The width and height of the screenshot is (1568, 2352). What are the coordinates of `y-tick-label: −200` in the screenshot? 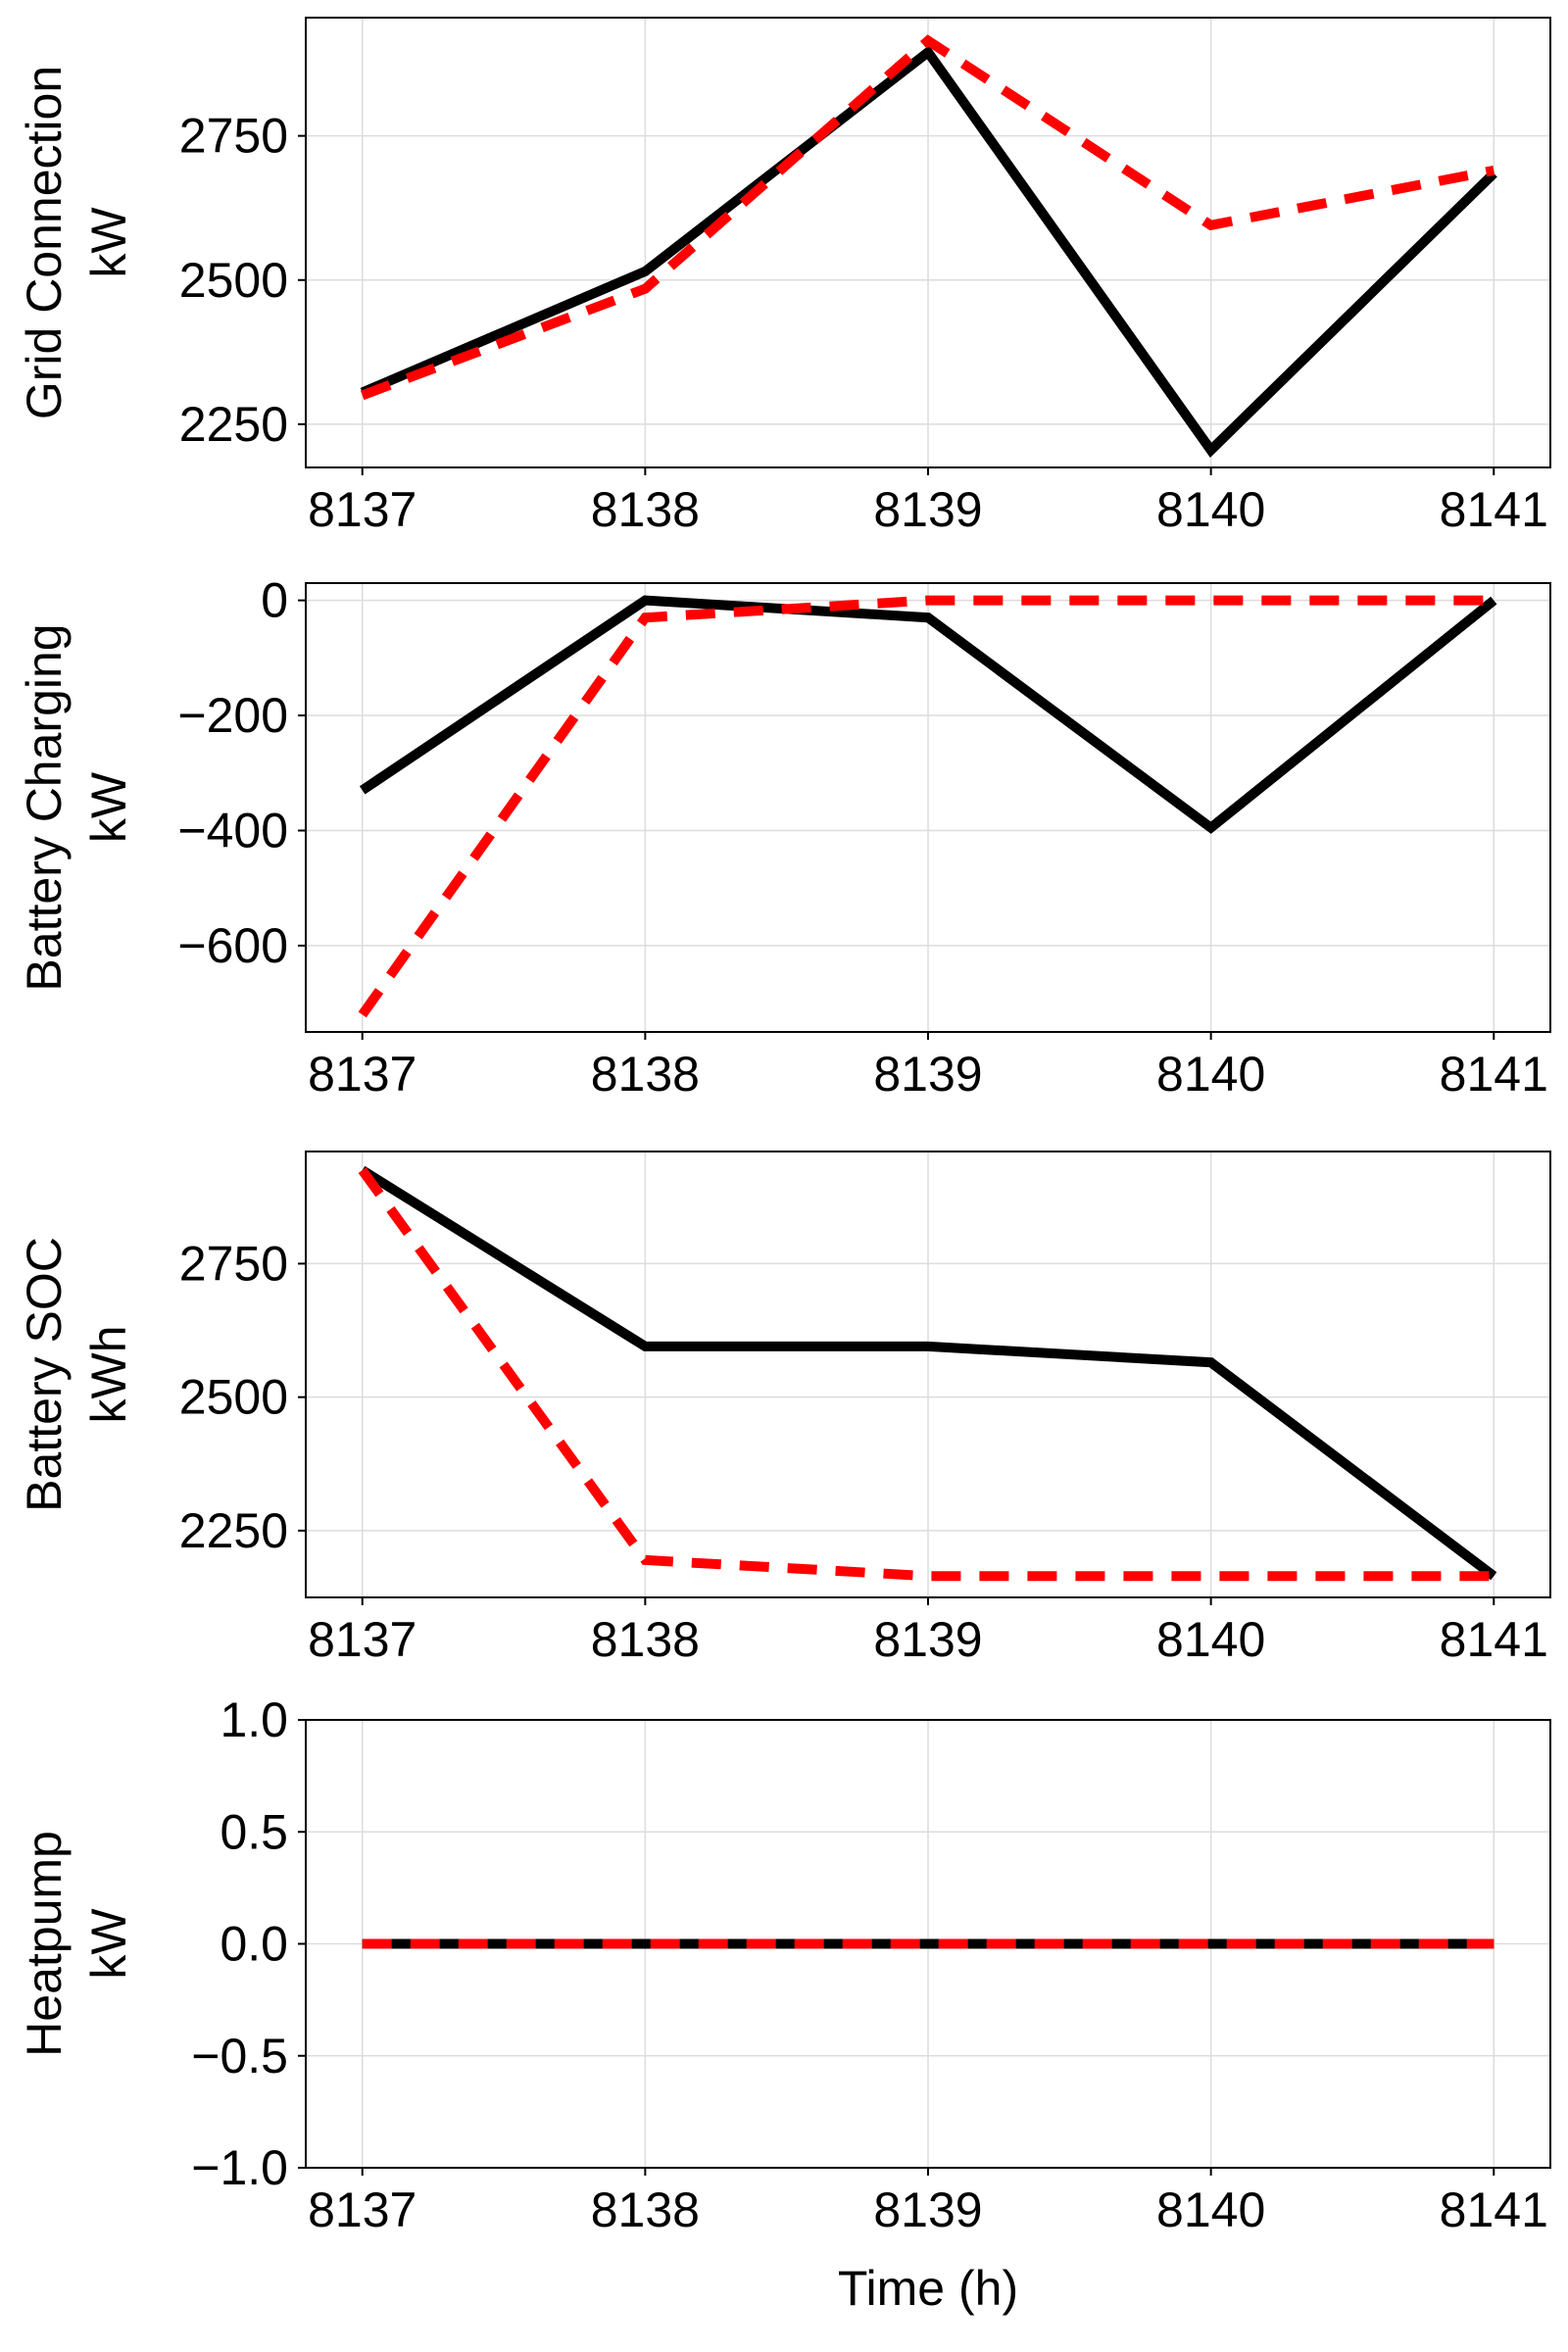 It's located at (232, 715).